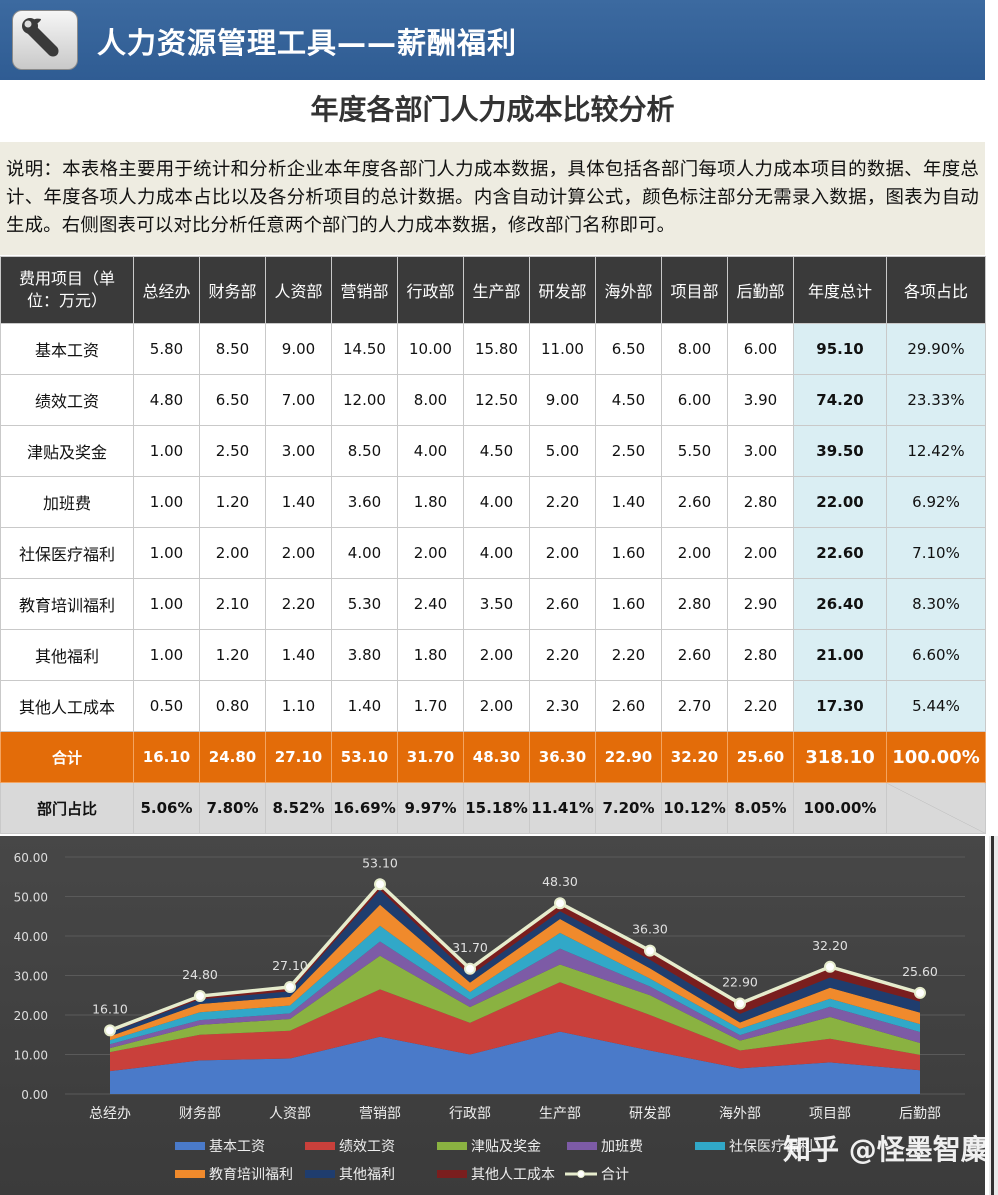 The width and height of the screenshot is (998, 1195). I want to click on row-total: 74.20, so click(840, 400).